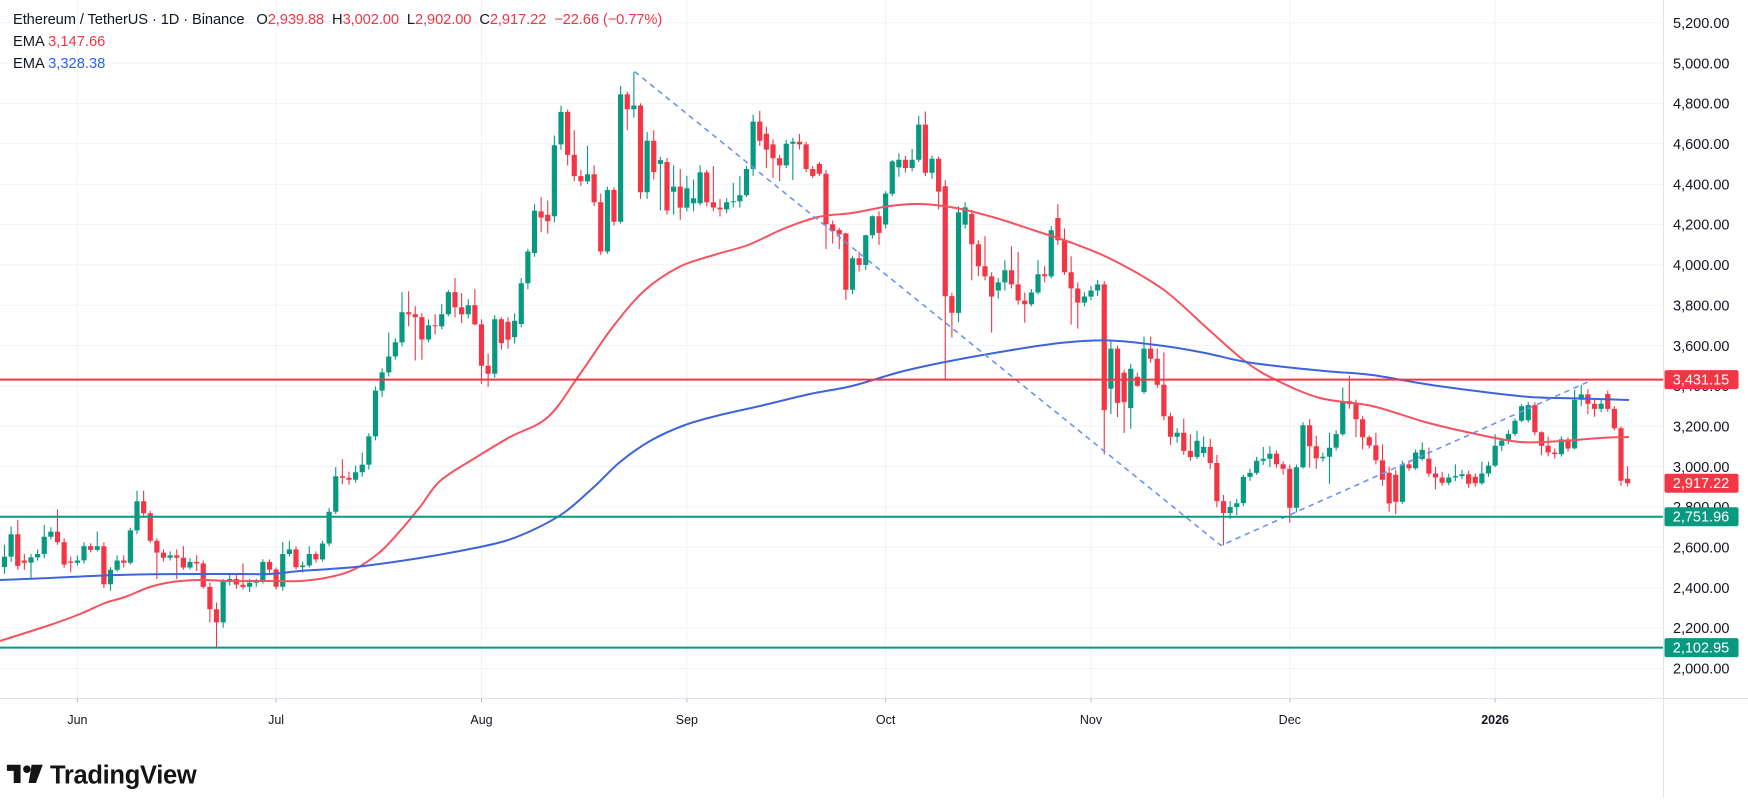  Describe the element at coordinates (1701, 64) in the screenshot. I see `svg-text: 5,000.00` at that location.